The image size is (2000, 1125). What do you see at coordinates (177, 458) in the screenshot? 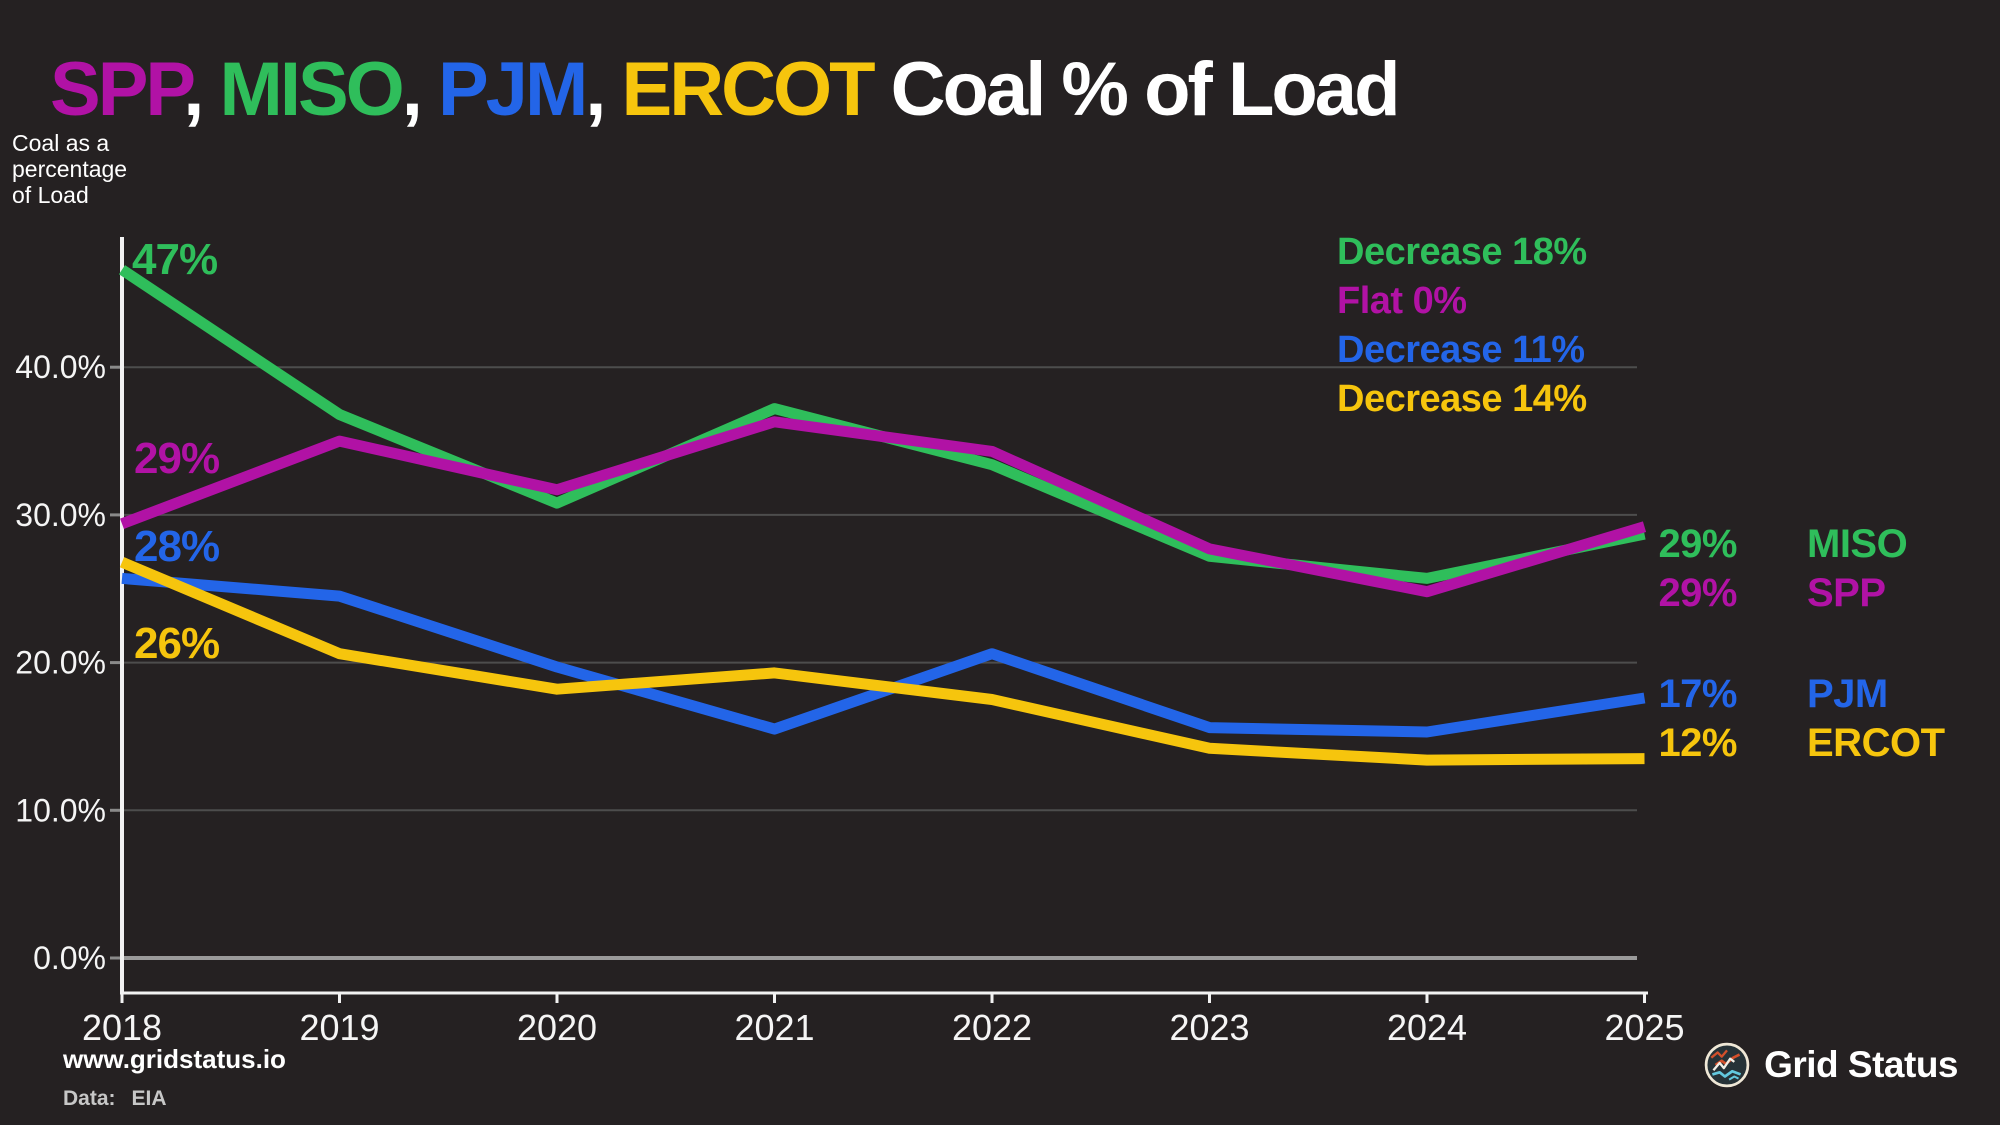
I see `start-label-spp: 29%` at bounding box center [177, 458].